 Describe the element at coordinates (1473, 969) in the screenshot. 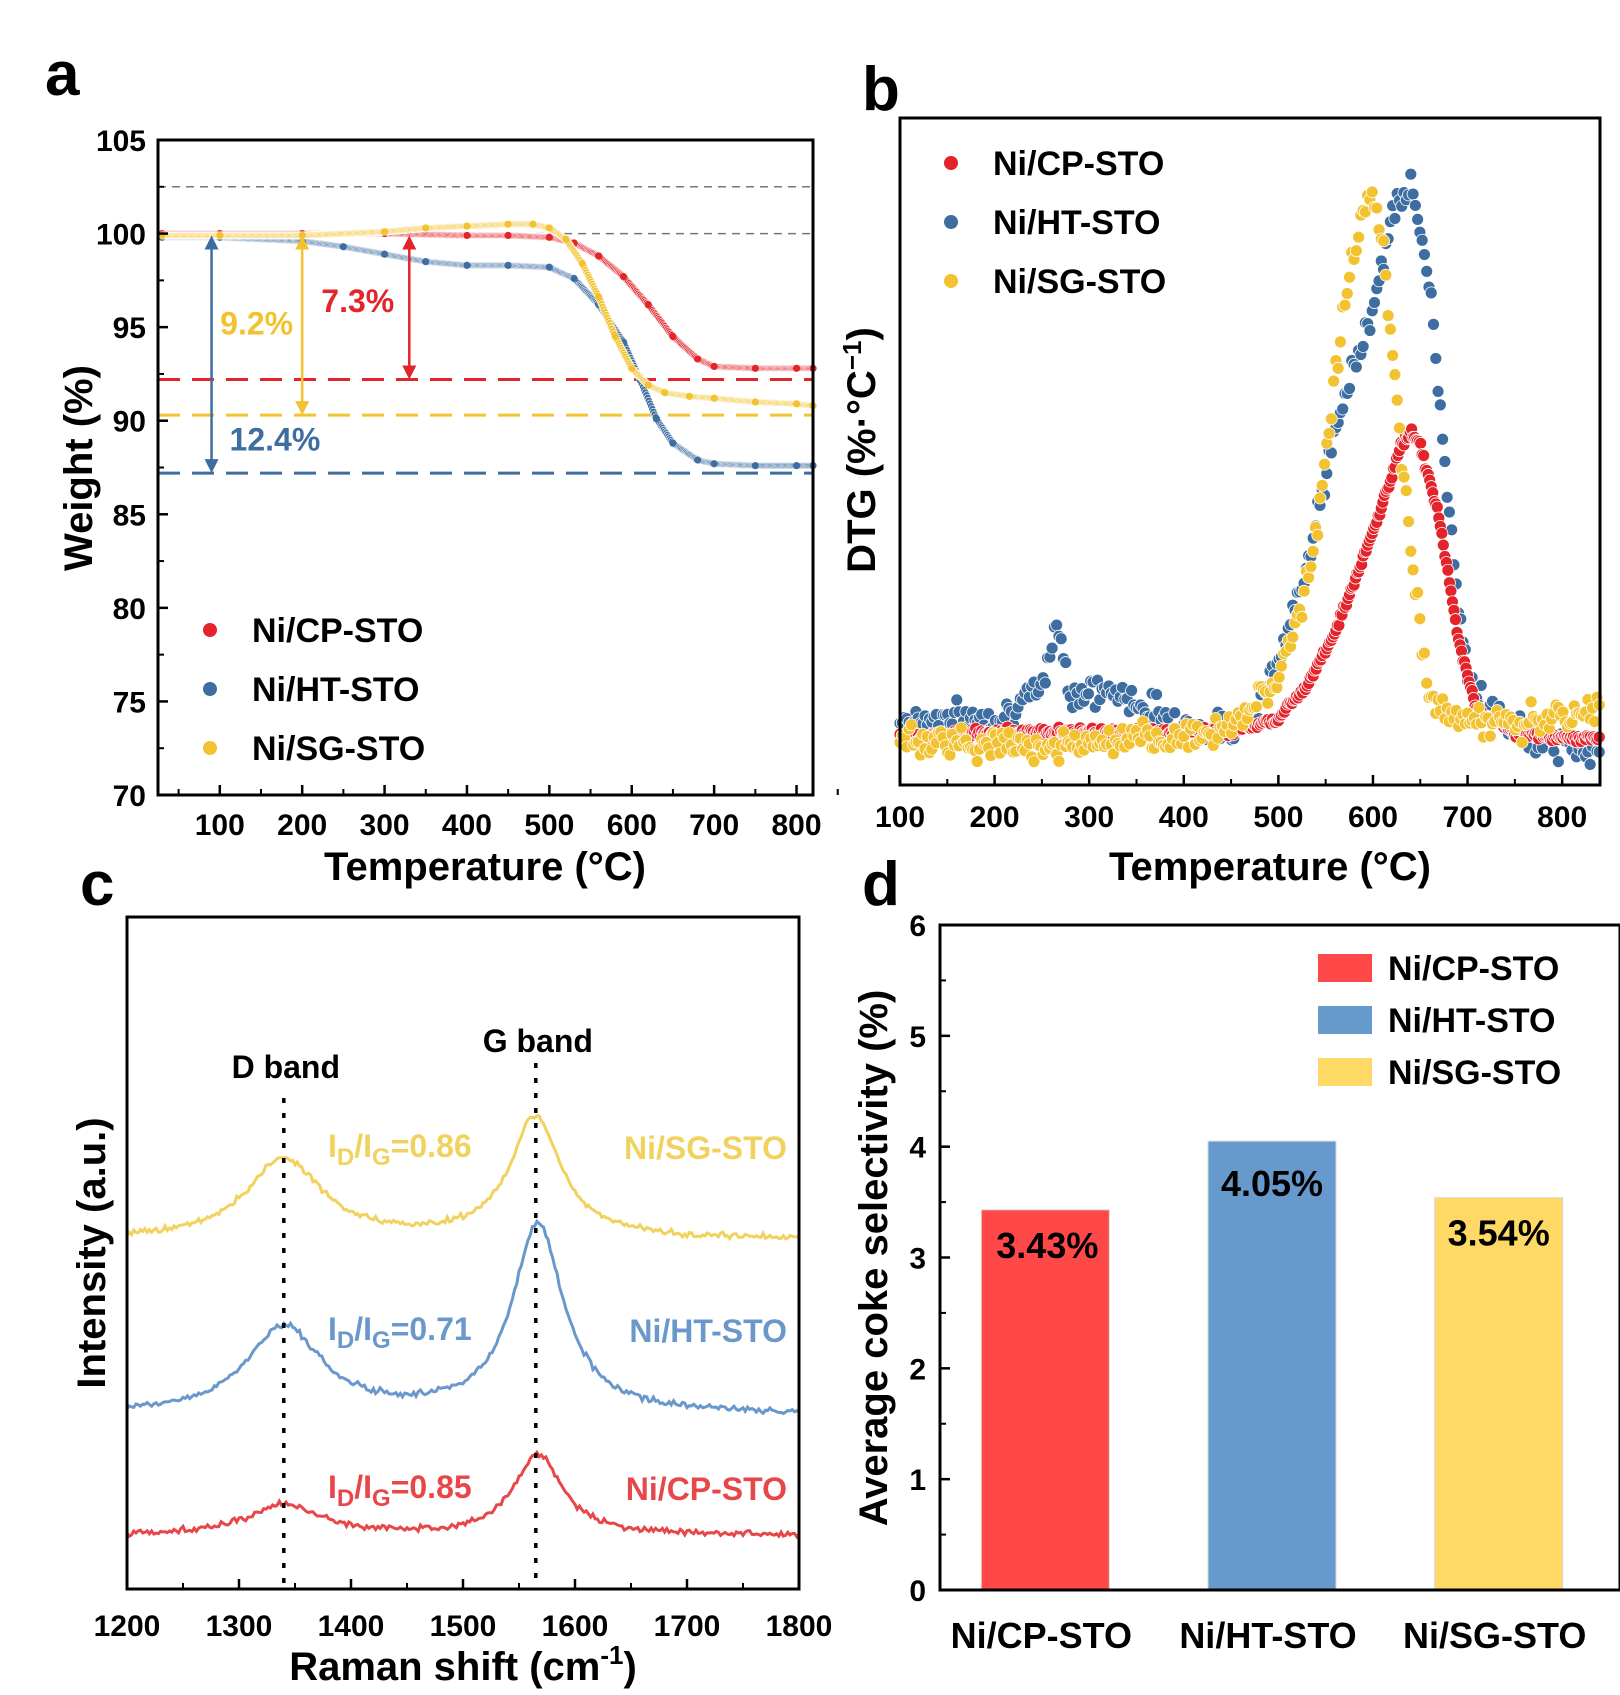

I see `d-legend-label: Ni/CP-STO` at that location.